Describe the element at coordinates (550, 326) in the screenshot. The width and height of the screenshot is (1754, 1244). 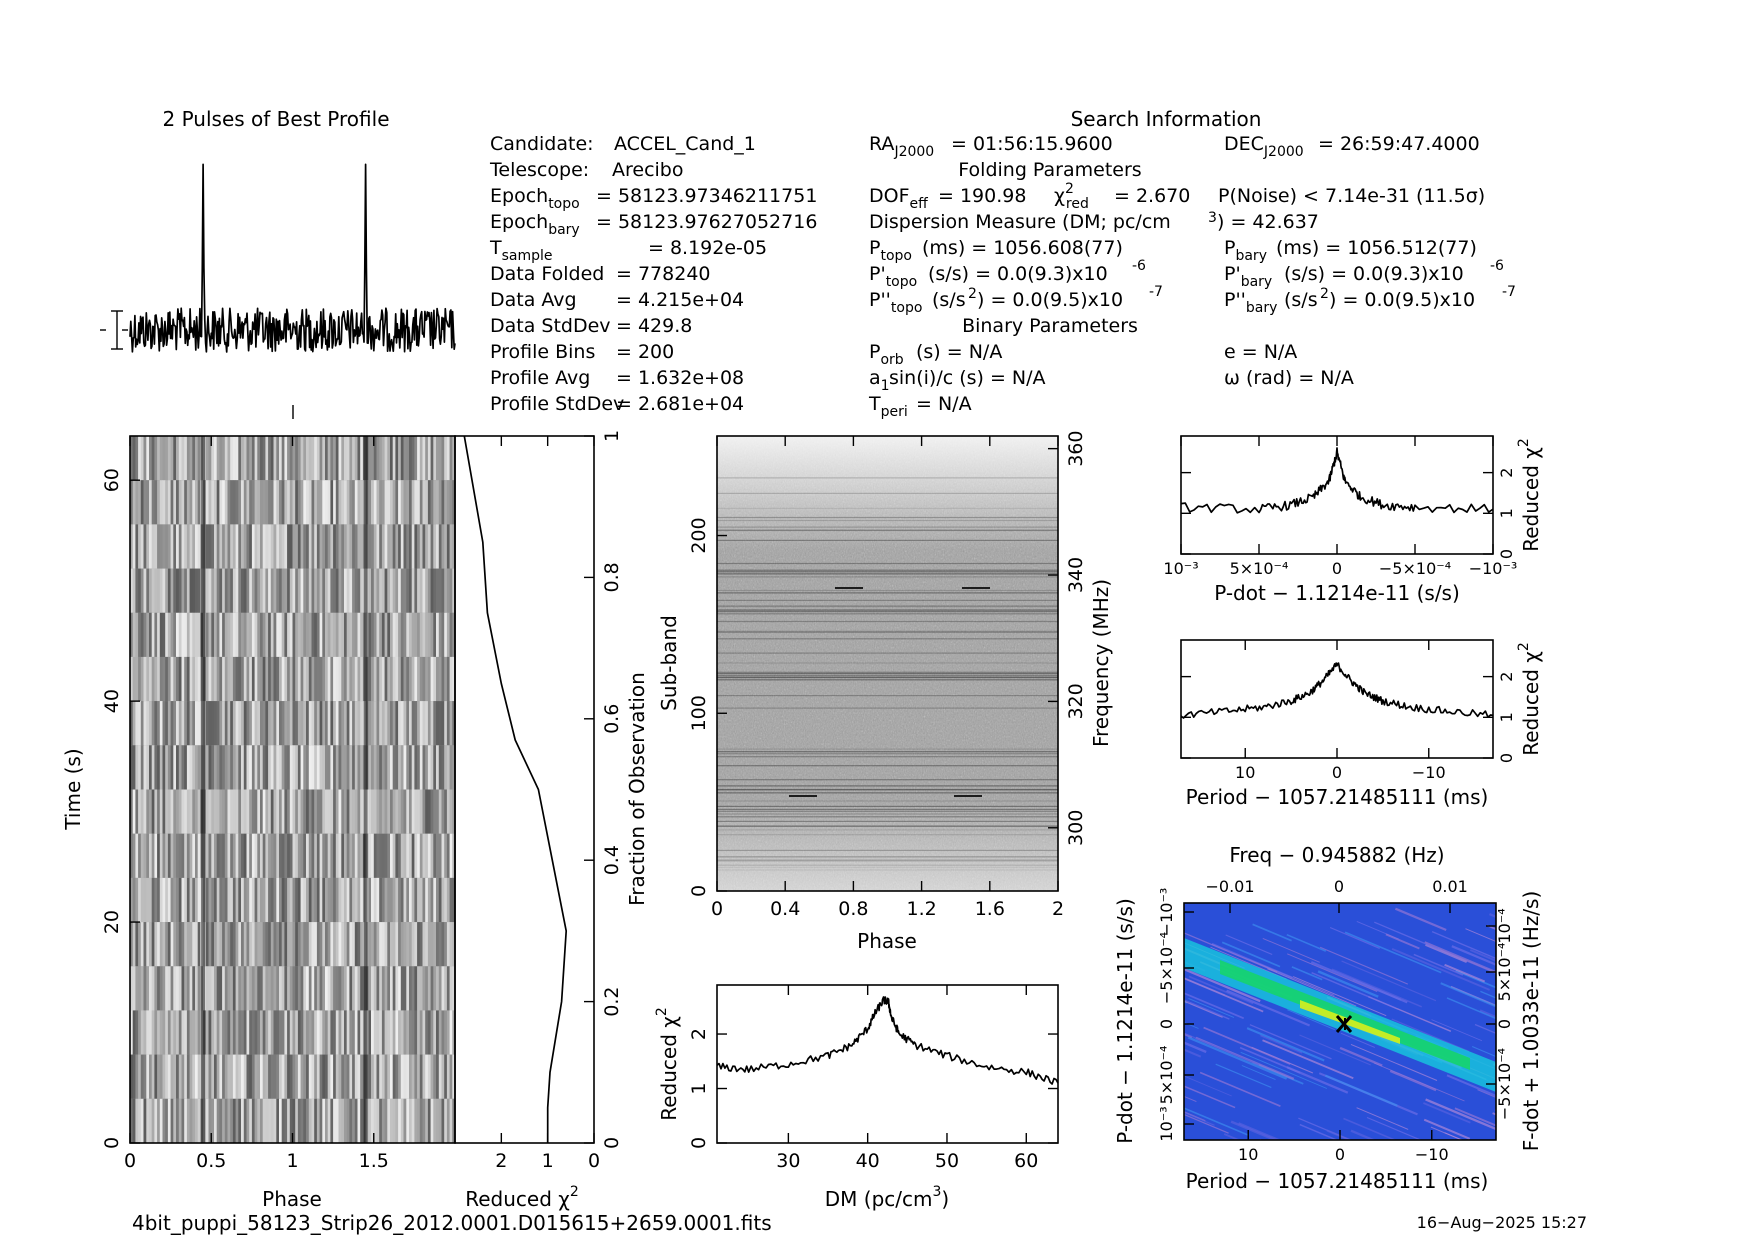
I see `info-key: Data StdDev` at that location.